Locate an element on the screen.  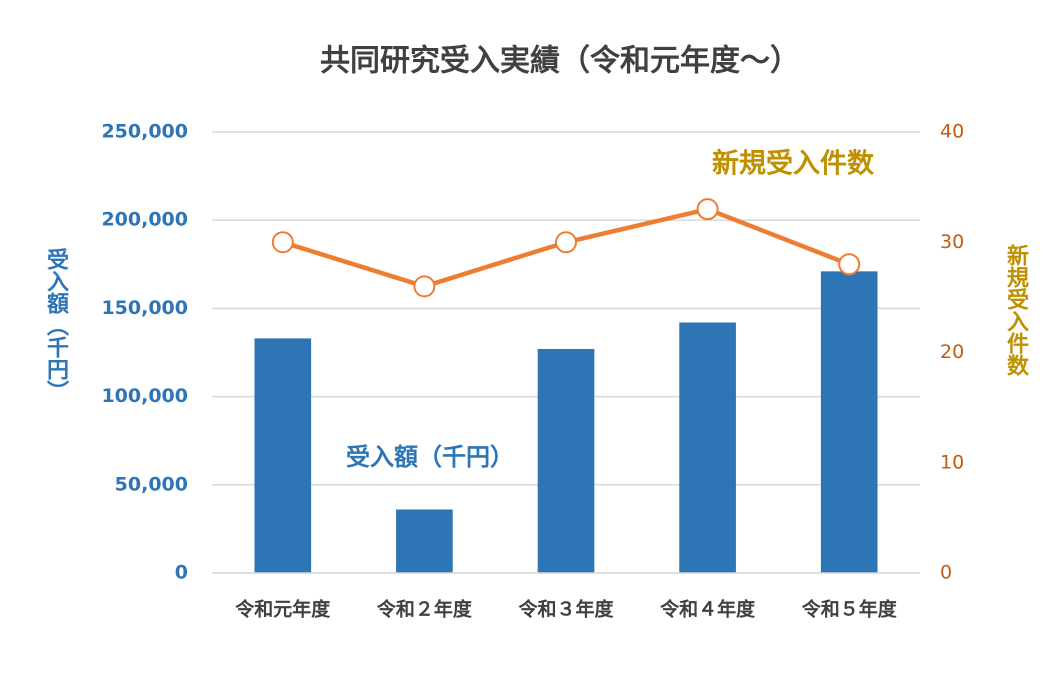
x-tick-label: 令和２年度 is located at coordinates (425, 609).